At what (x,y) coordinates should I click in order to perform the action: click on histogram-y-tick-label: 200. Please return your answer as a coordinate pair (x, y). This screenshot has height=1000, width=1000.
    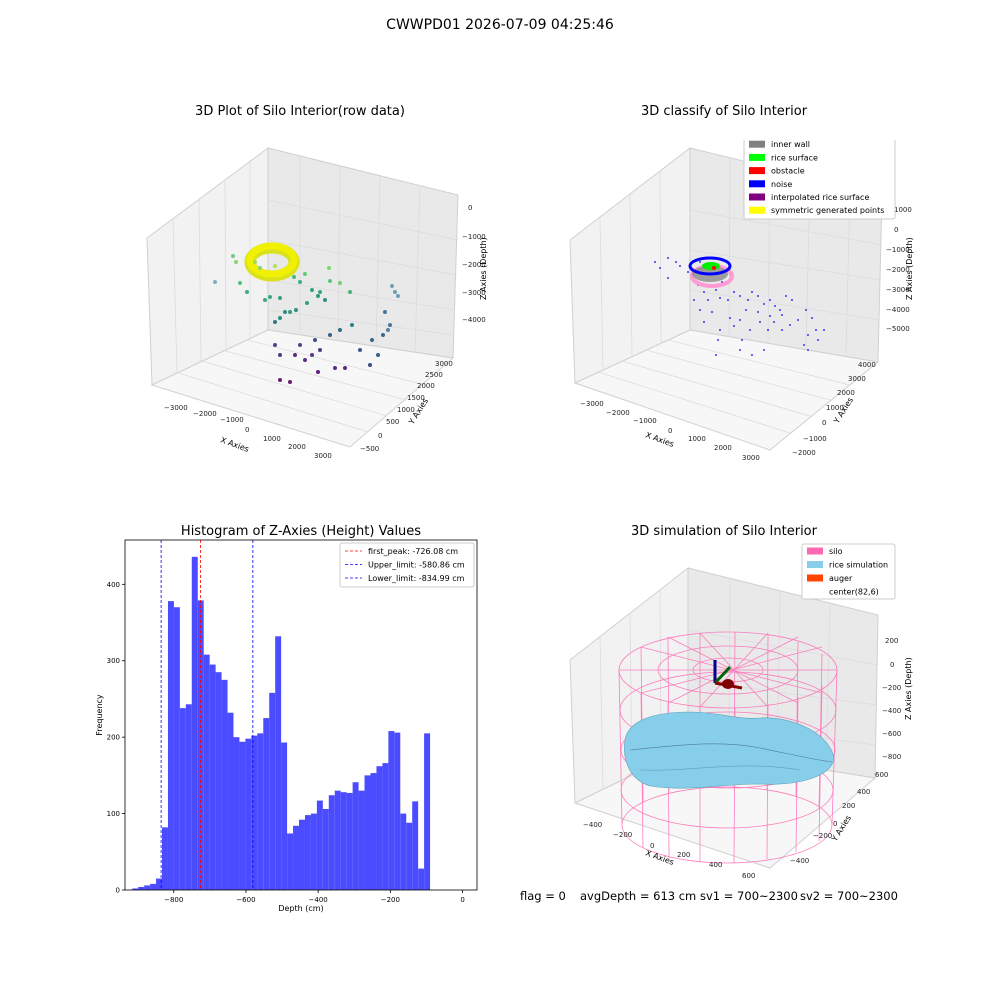
    Looking at the image, I should click on (113, 738).